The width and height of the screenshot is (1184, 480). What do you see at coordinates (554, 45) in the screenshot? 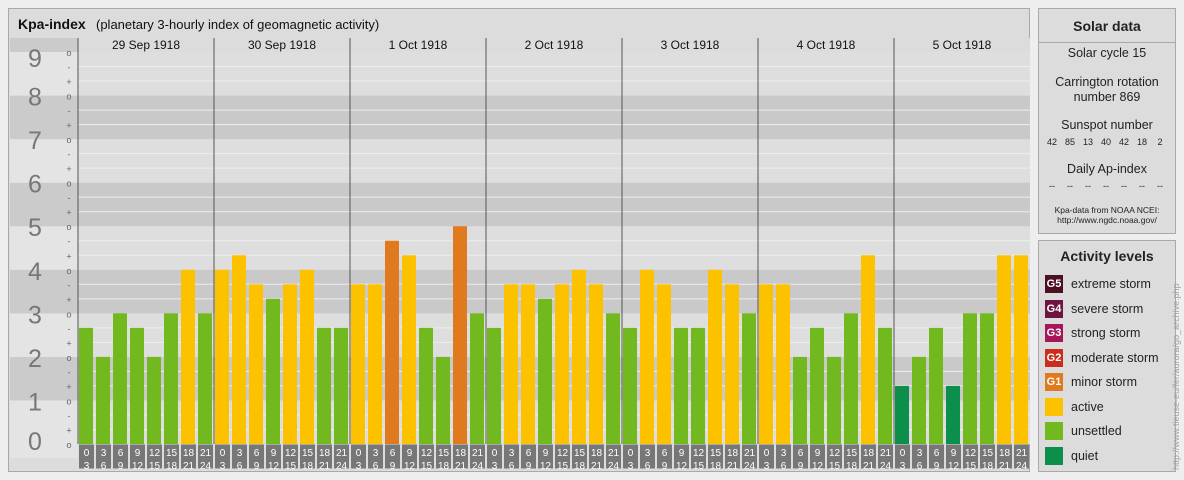
I see `day-header-strip` at bounding box center [554, 45].